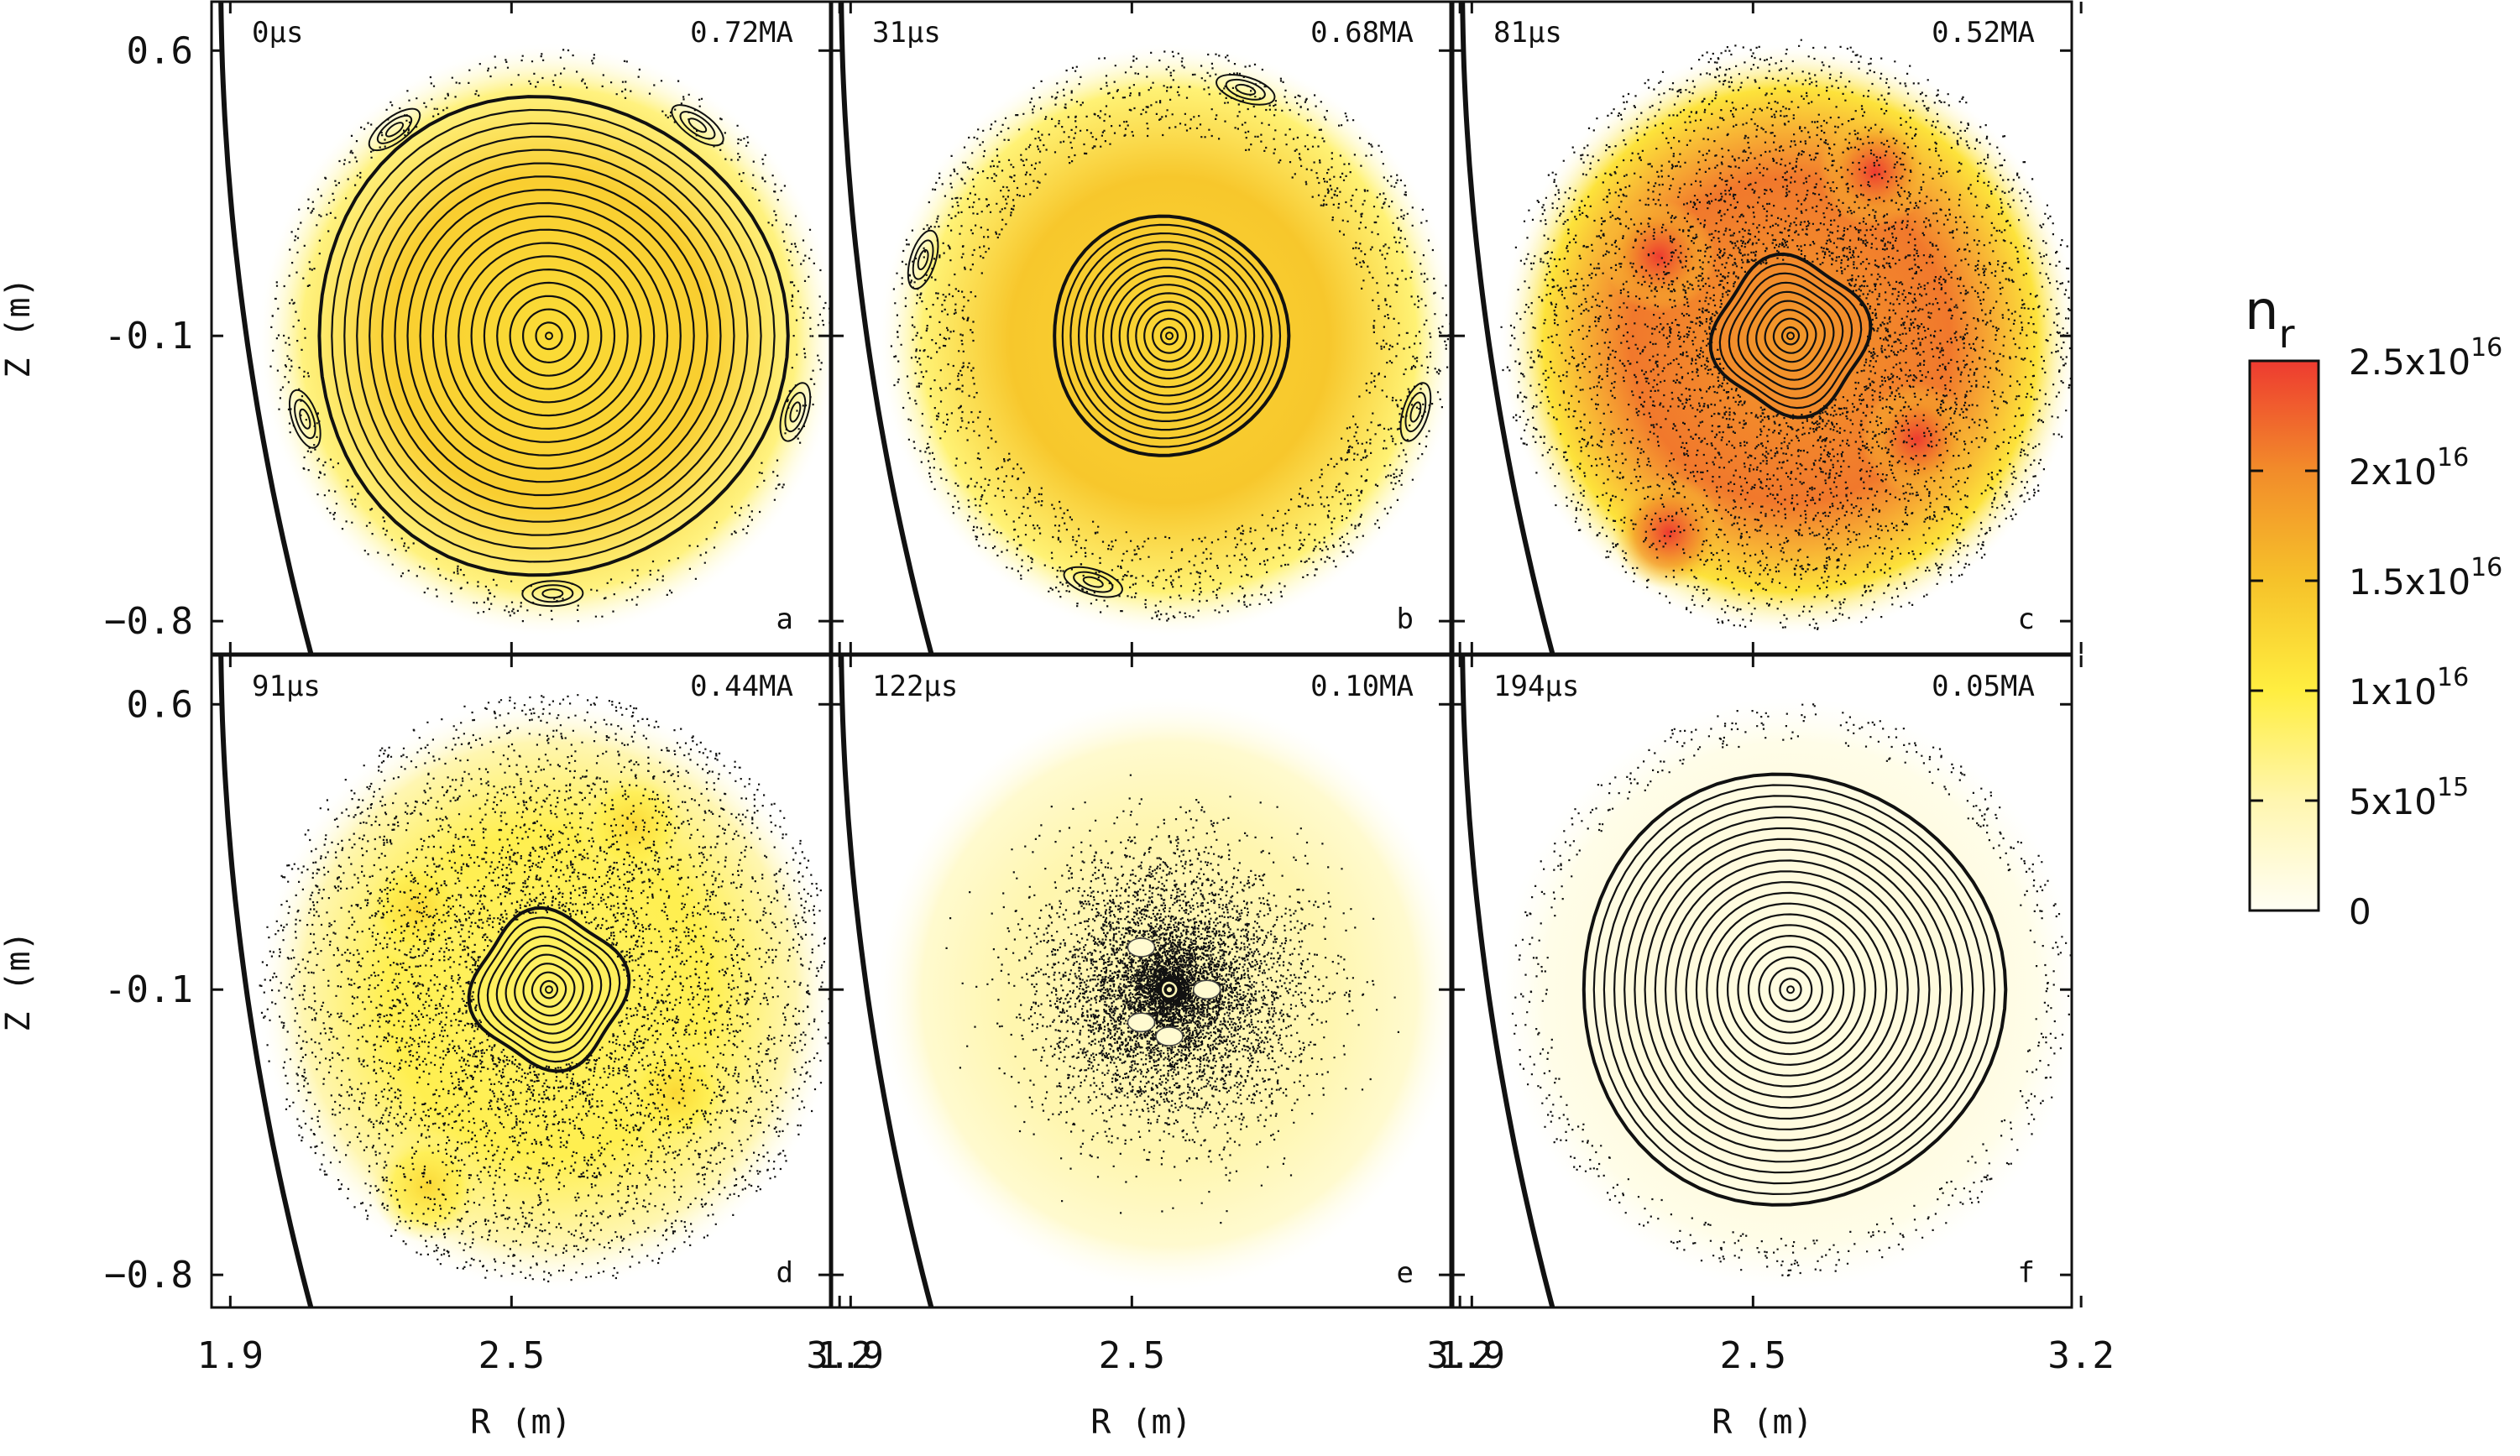 This screenshot has height=1456, width=2520. What do you see at coordinates (2360, 911) in the screenshot?
I see `colorbar-tick-label: 0` at bounding box center [2360, 911].